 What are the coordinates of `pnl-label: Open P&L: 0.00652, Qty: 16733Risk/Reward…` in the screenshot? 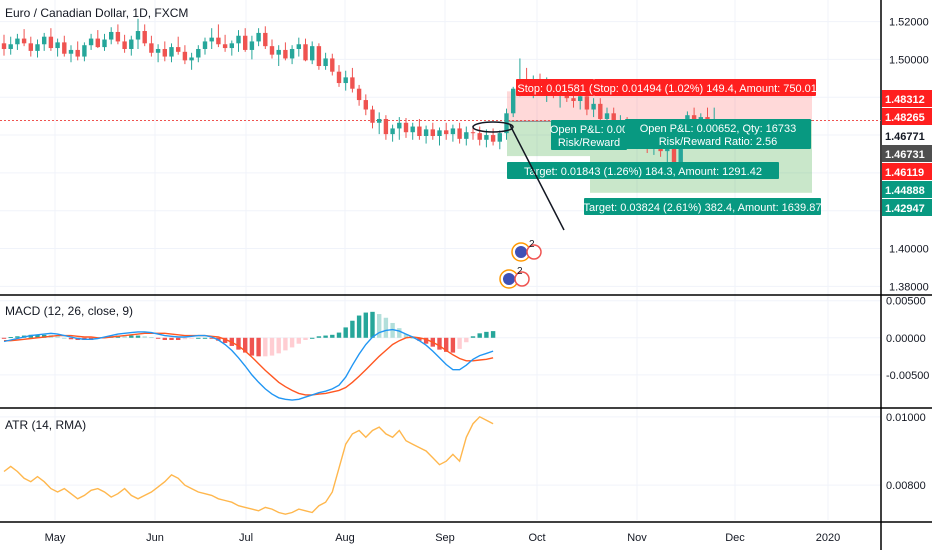 It's located at (718, 134).